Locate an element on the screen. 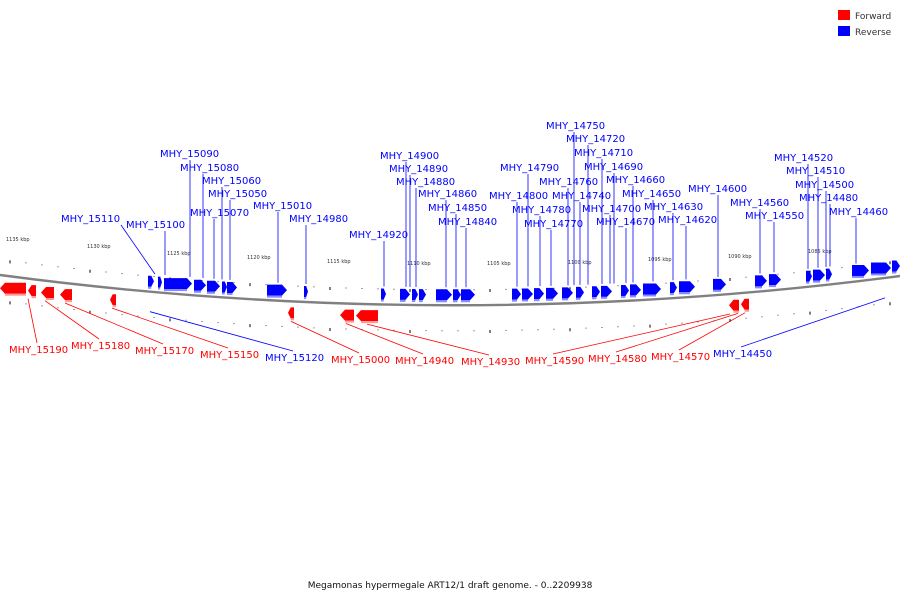 Image resolution: width=900 pixels, height=605 pixels. gene-label-reverse: MHY_14660 is located at coordinates (635, 180).